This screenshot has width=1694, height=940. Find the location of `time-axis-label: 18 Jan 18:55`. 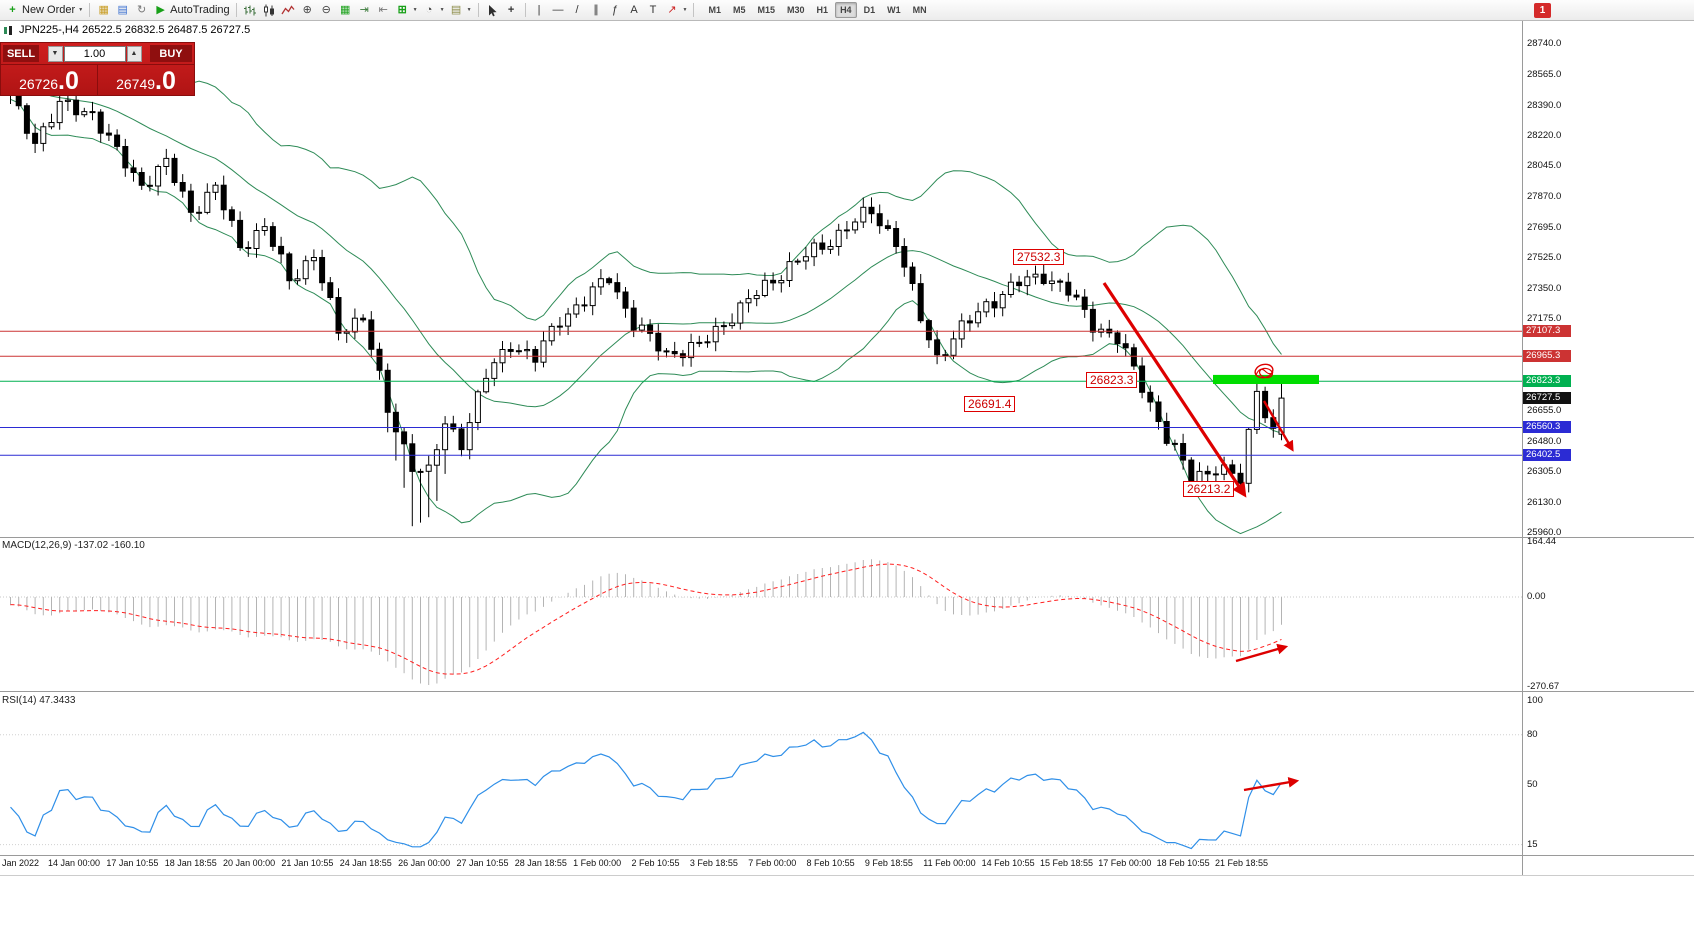

time-axis-label: 18 Jan 18:55 is located at coordinates (190, 863).